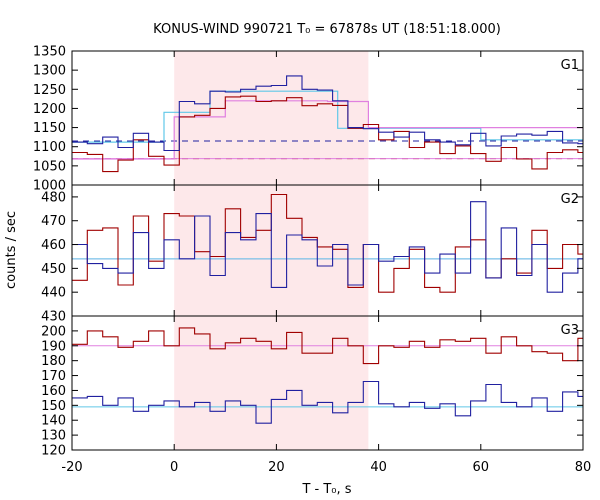 This screenshot has width=600, height=500. I want to click on y-tick-label: 1300, so click(49, 71).